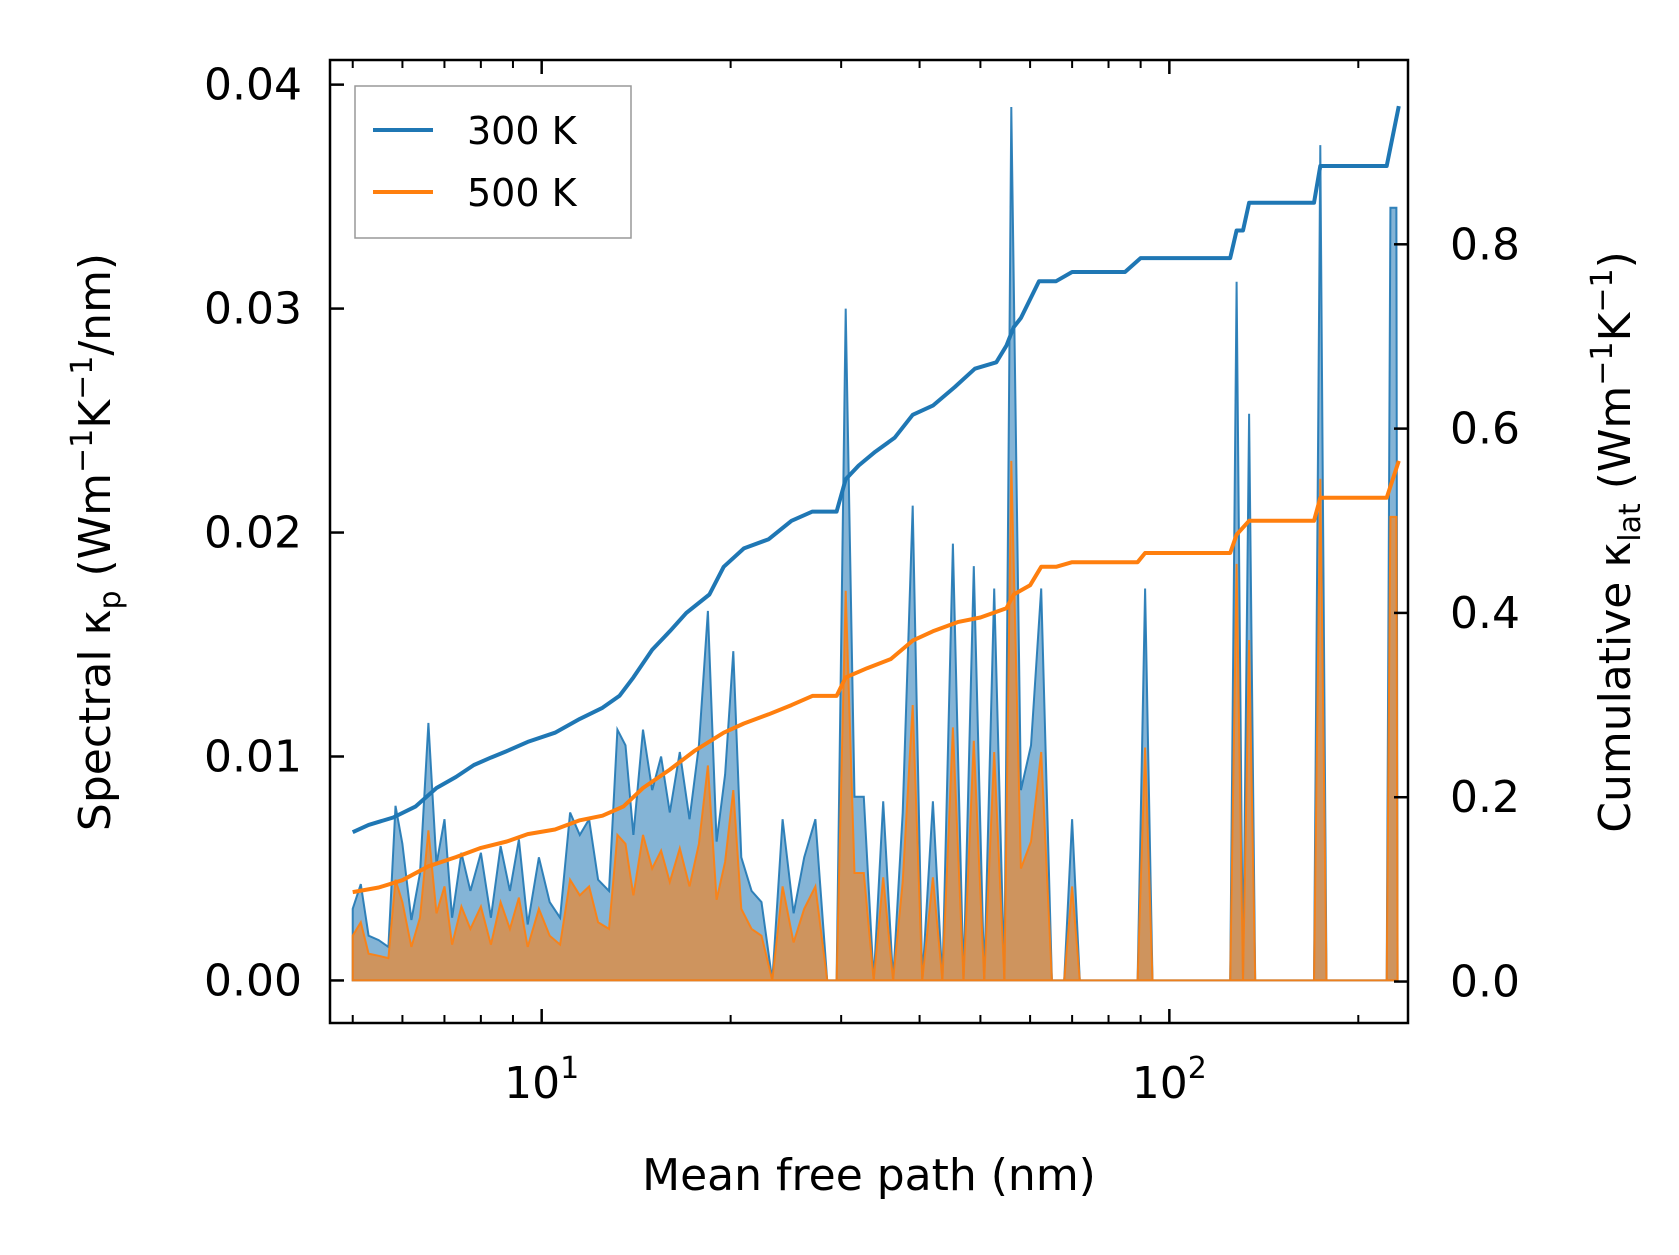 This screenshot has width=1679, height=1255. What do you see at coordinates (253, 309) in the screenshot?
I see `y-left-tick-label: 0.03` at bounding box center [253, 309].